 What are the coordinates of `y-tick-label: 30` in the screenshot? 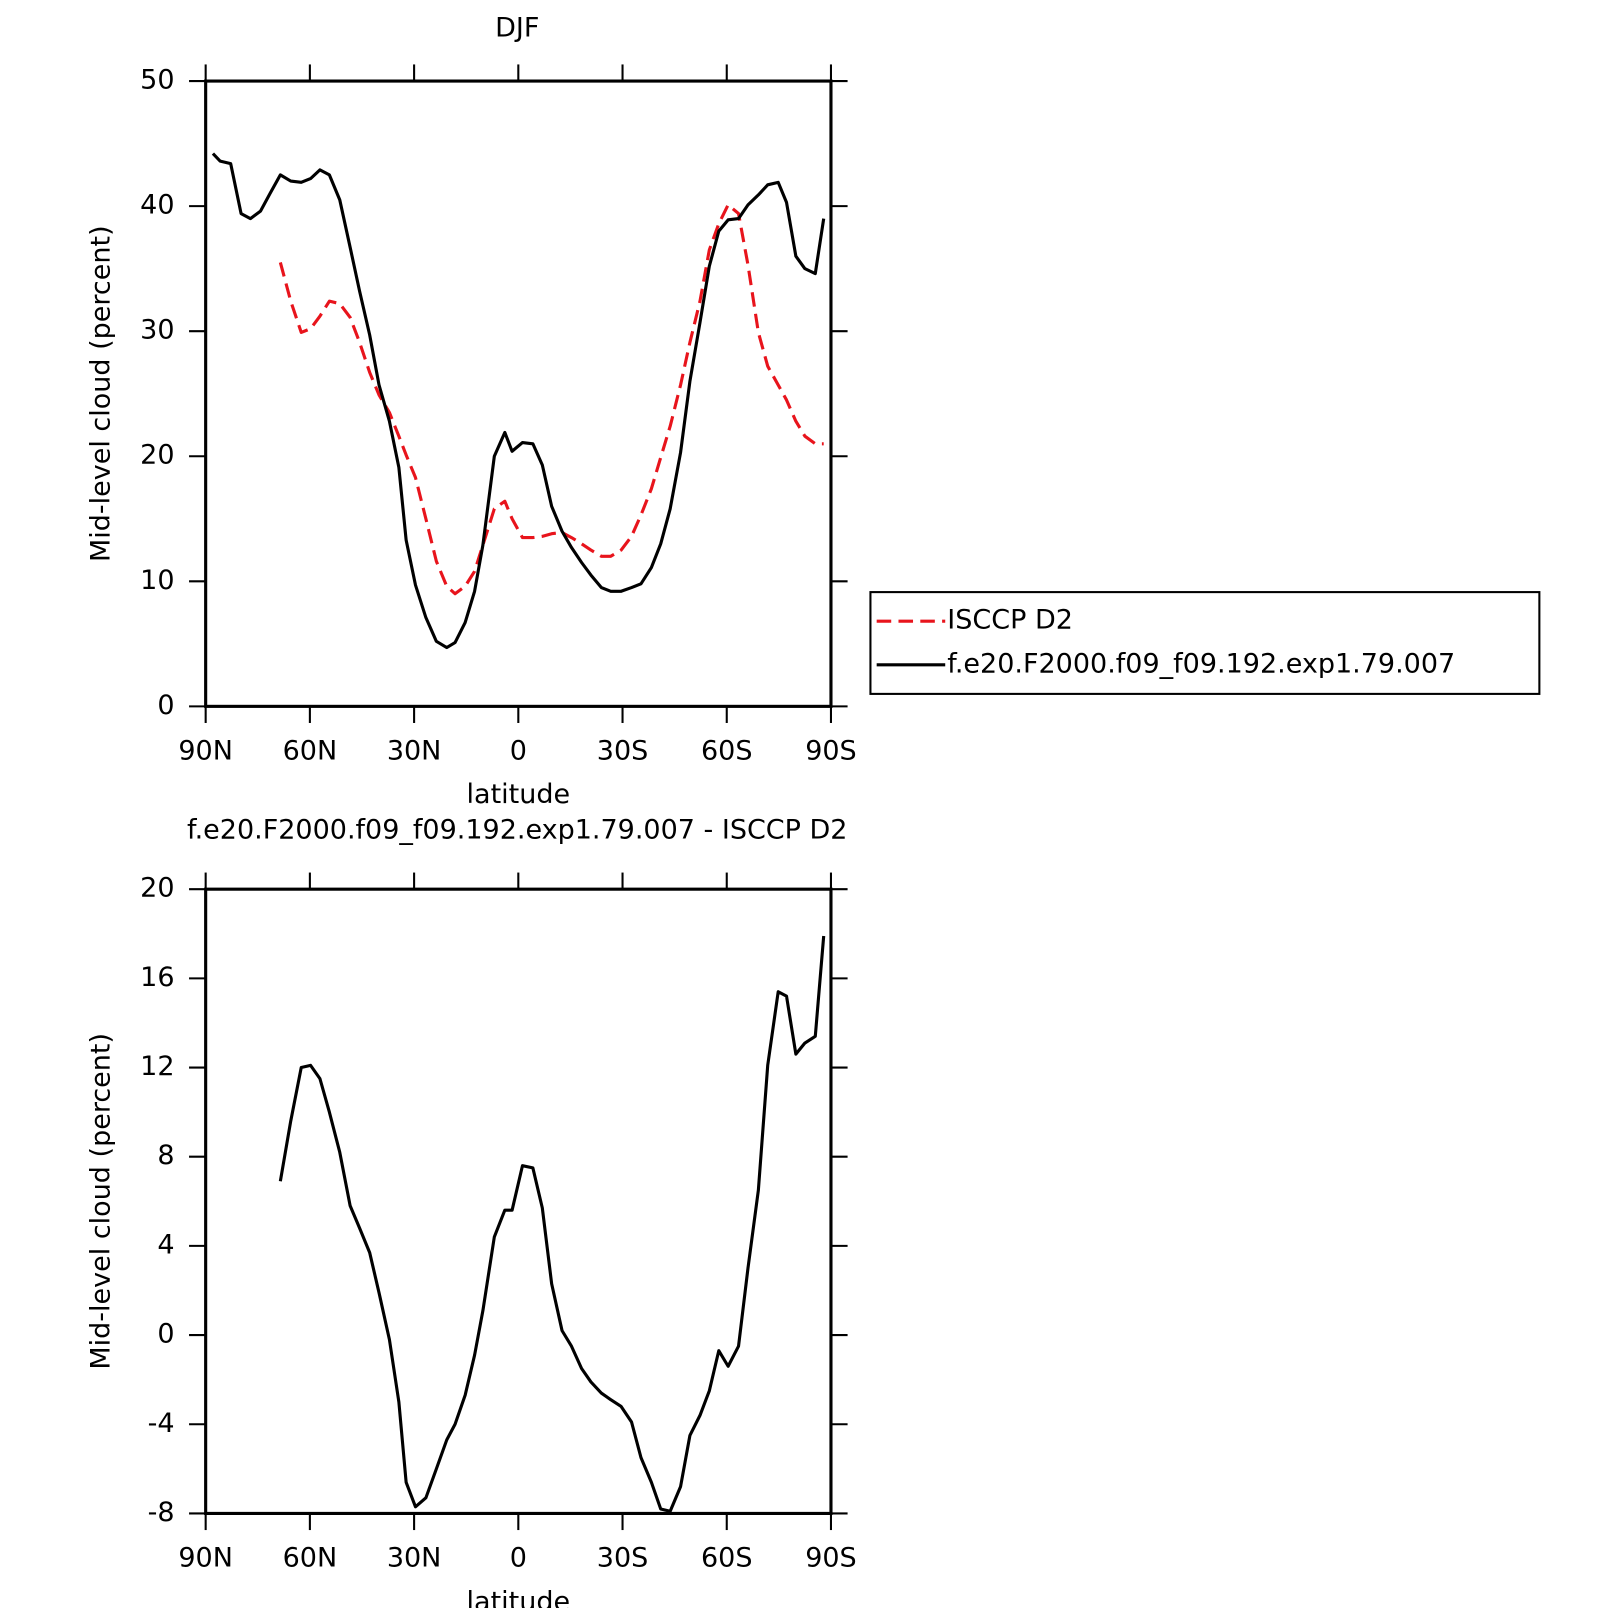 It's located at (157, 330).